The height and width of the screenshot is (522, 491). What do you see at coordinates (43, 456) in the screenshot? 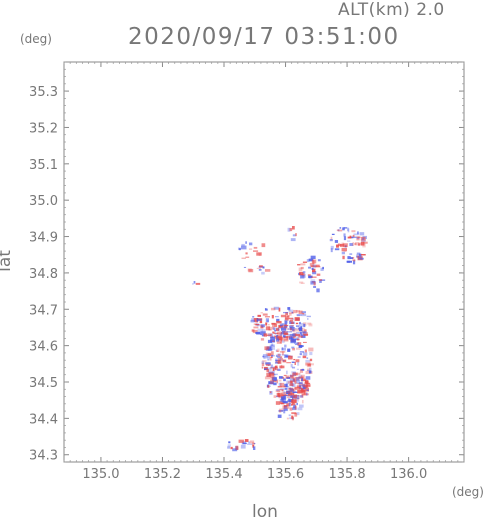
I see `y-tick-label: 34.3` at bounding box center [43, 456].